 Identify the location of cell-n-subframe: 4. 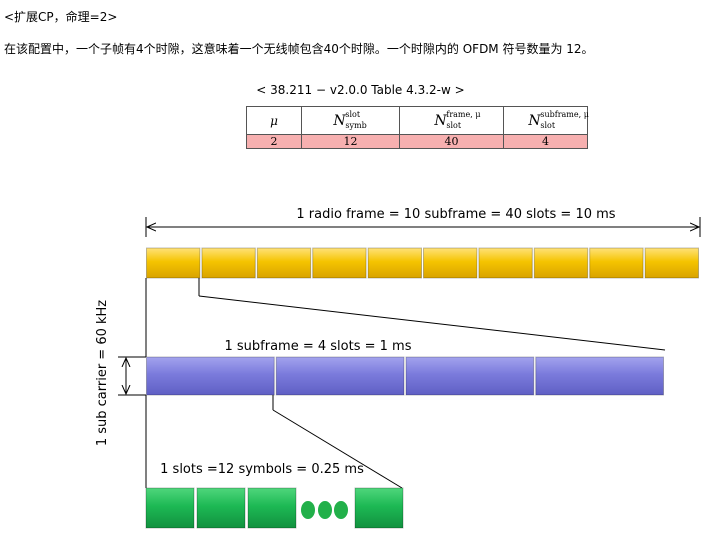
(545, 141).